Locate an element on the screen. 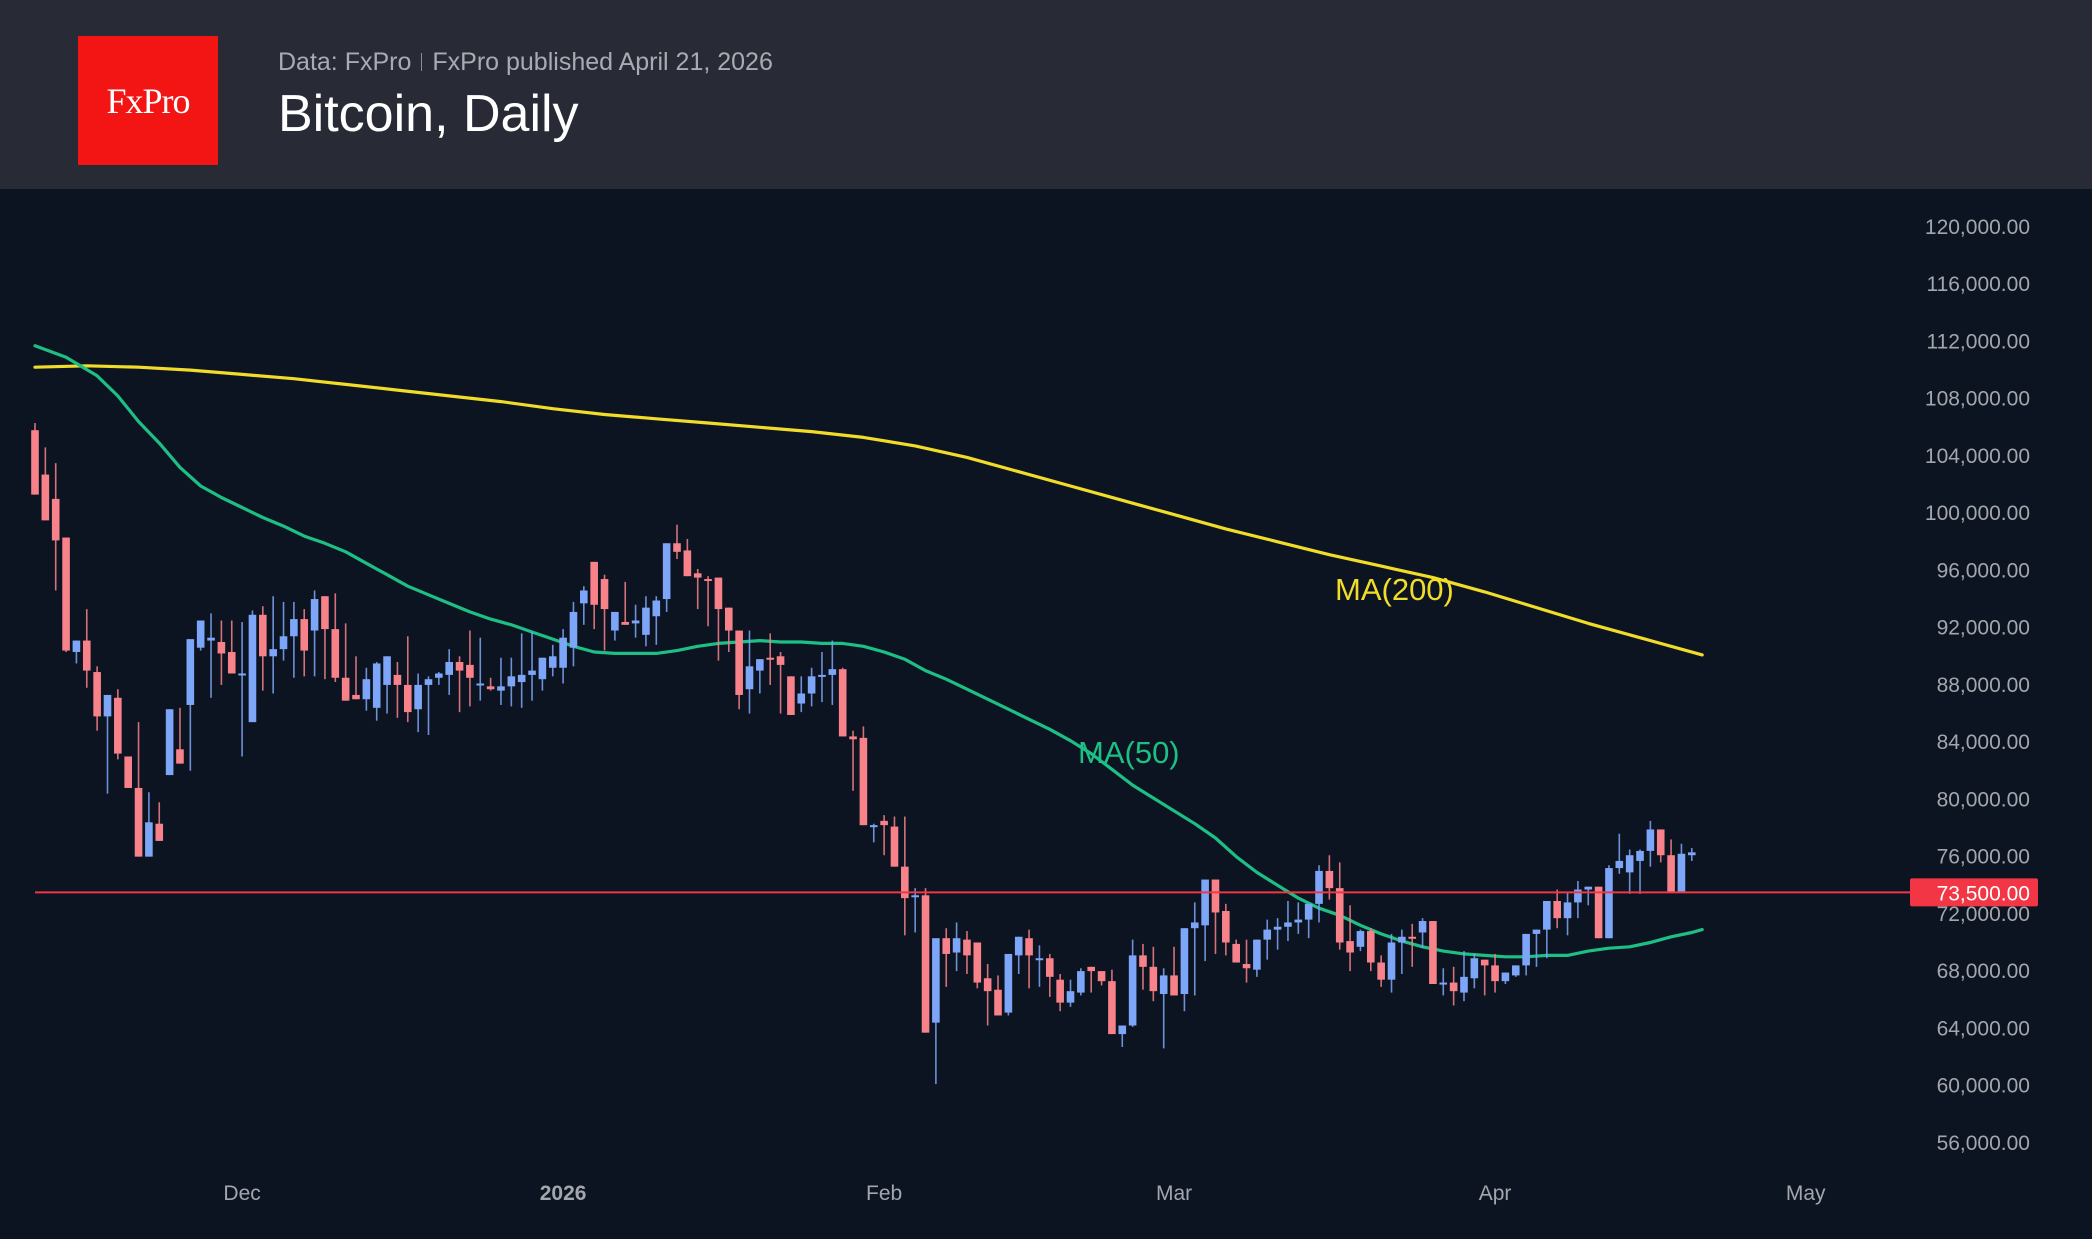  y-tick-label: 72,000.00 is located at coordinates (1983, 914).